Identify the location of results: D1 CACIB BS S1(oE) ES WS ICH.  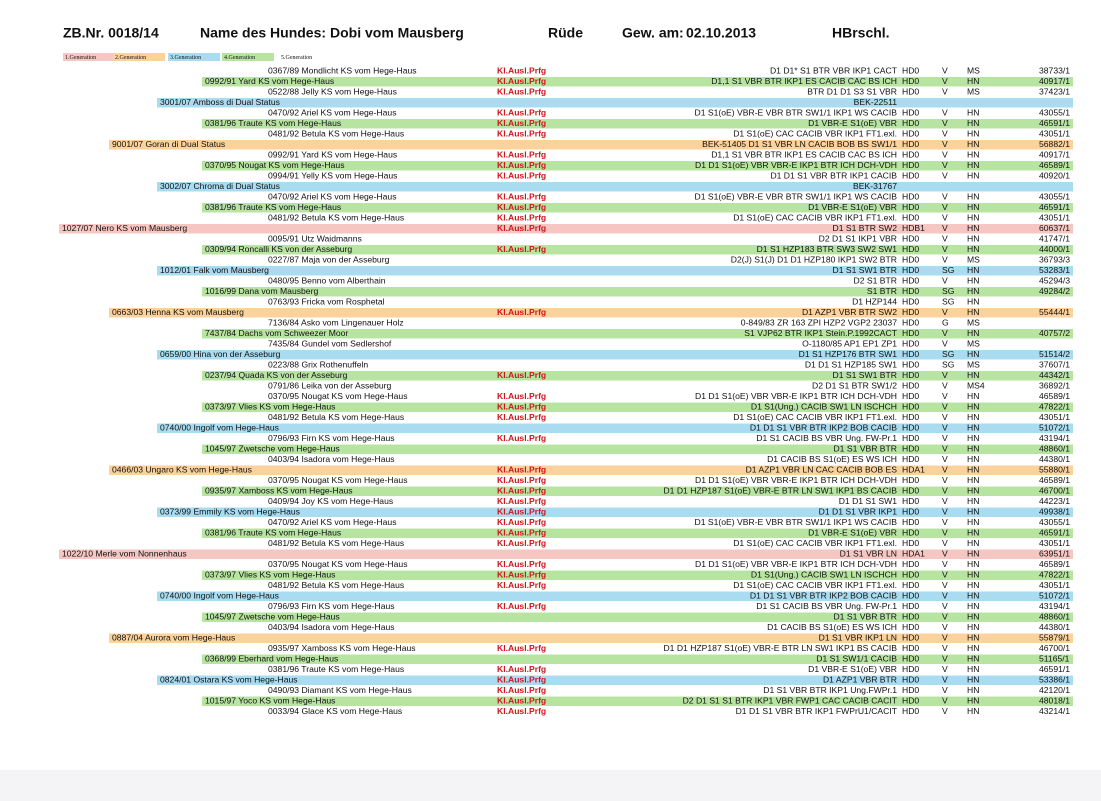
(832, 627).